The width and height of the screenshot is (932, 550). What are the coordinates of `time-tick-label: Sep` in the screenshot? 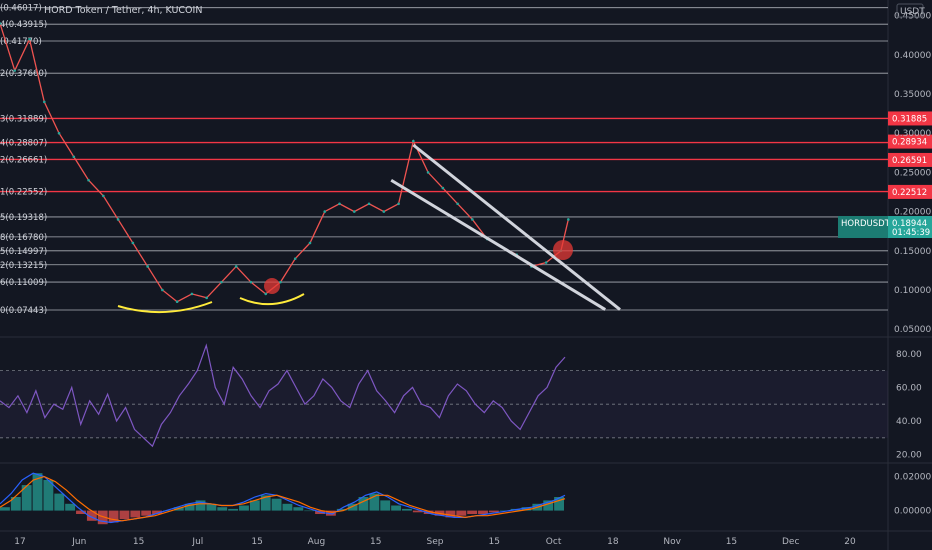 It's located at (435, 542).